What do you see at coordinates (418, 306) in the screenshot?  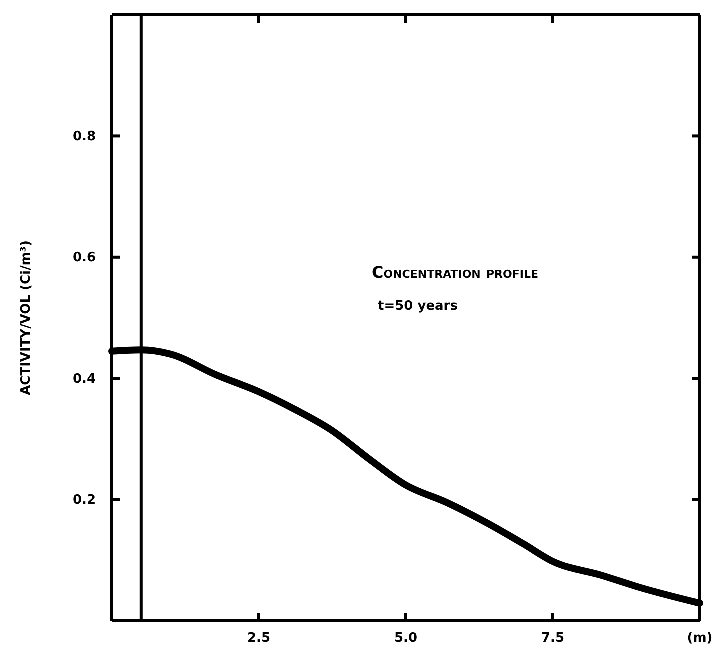 I see `annotation: t=50 years` at bounding box center [418, 306].